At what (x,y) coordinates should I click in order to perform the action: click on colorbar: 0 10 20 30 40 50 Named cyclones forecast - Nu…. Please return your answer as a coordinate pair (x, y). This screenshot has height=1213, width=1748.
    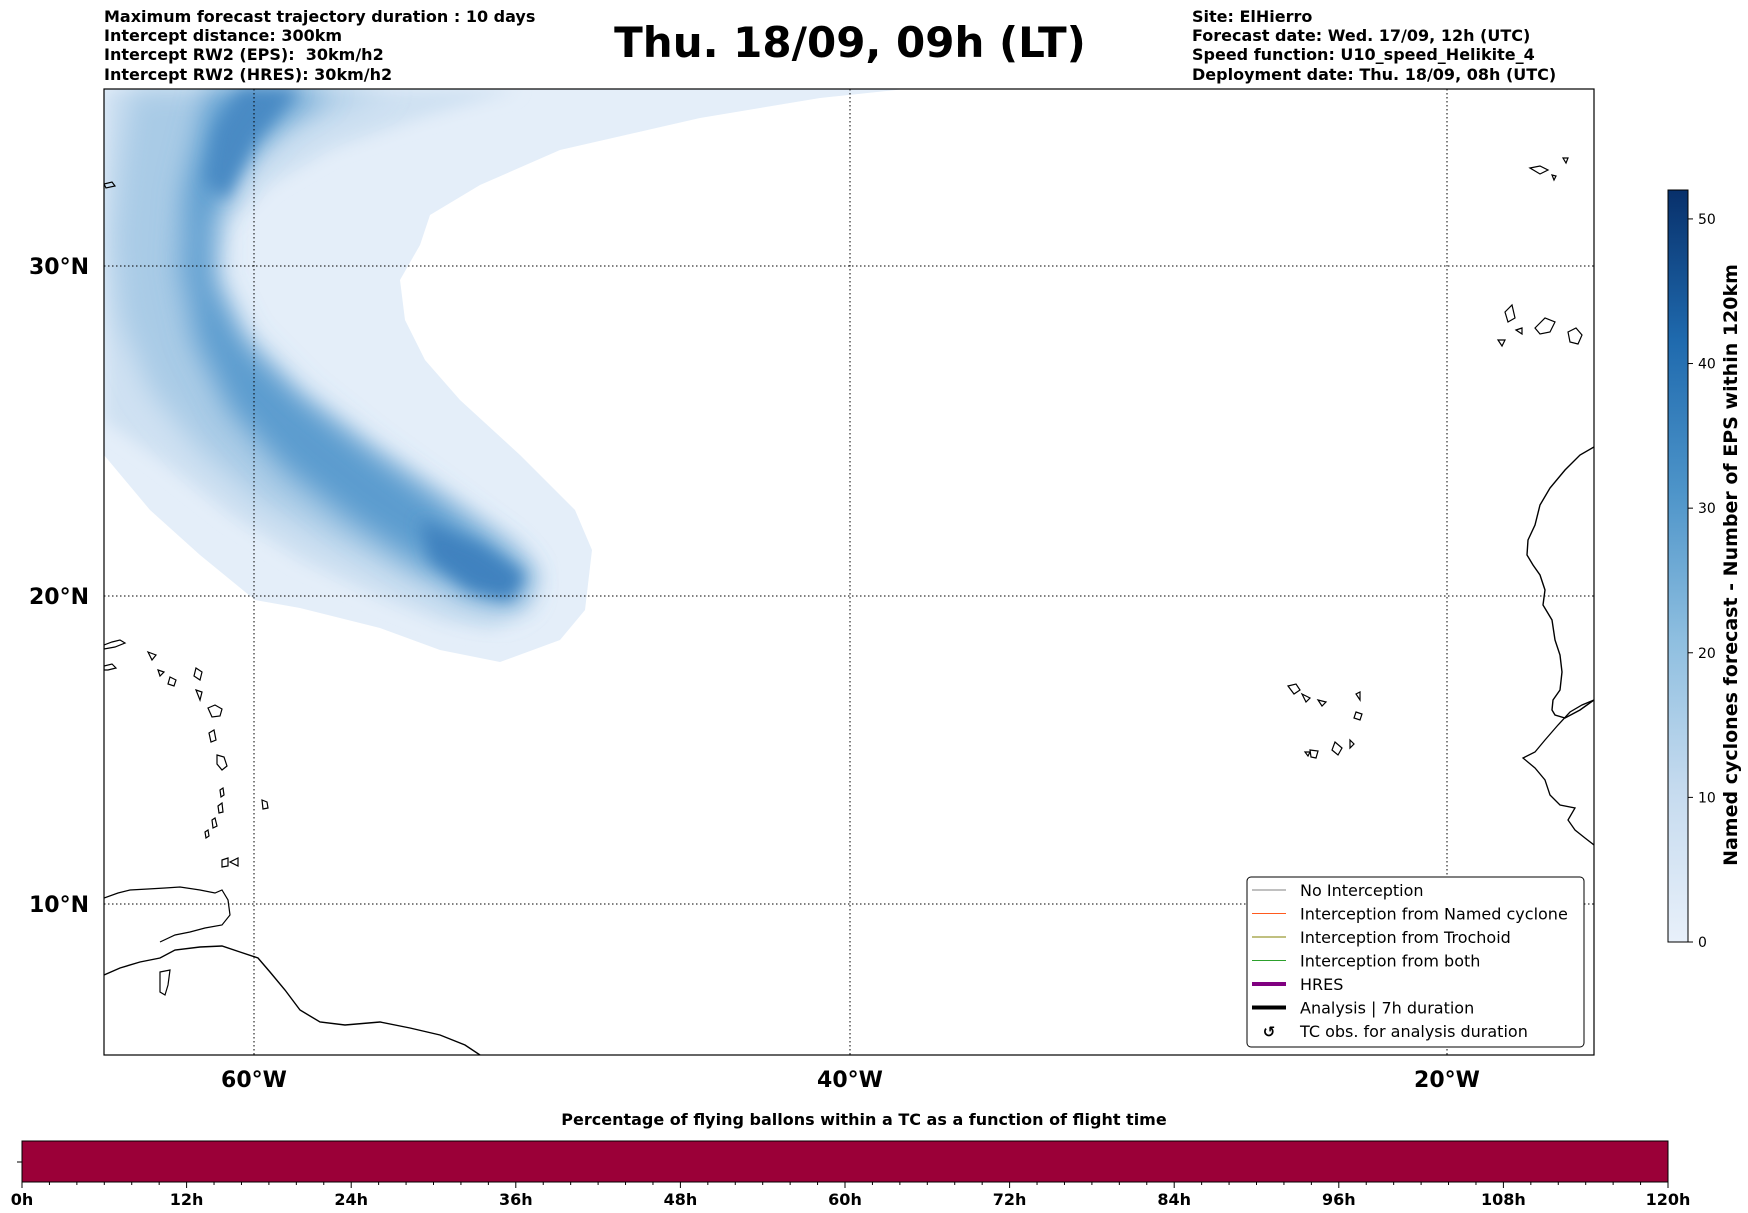
    Looking at the image, I should click on (1704, 570).